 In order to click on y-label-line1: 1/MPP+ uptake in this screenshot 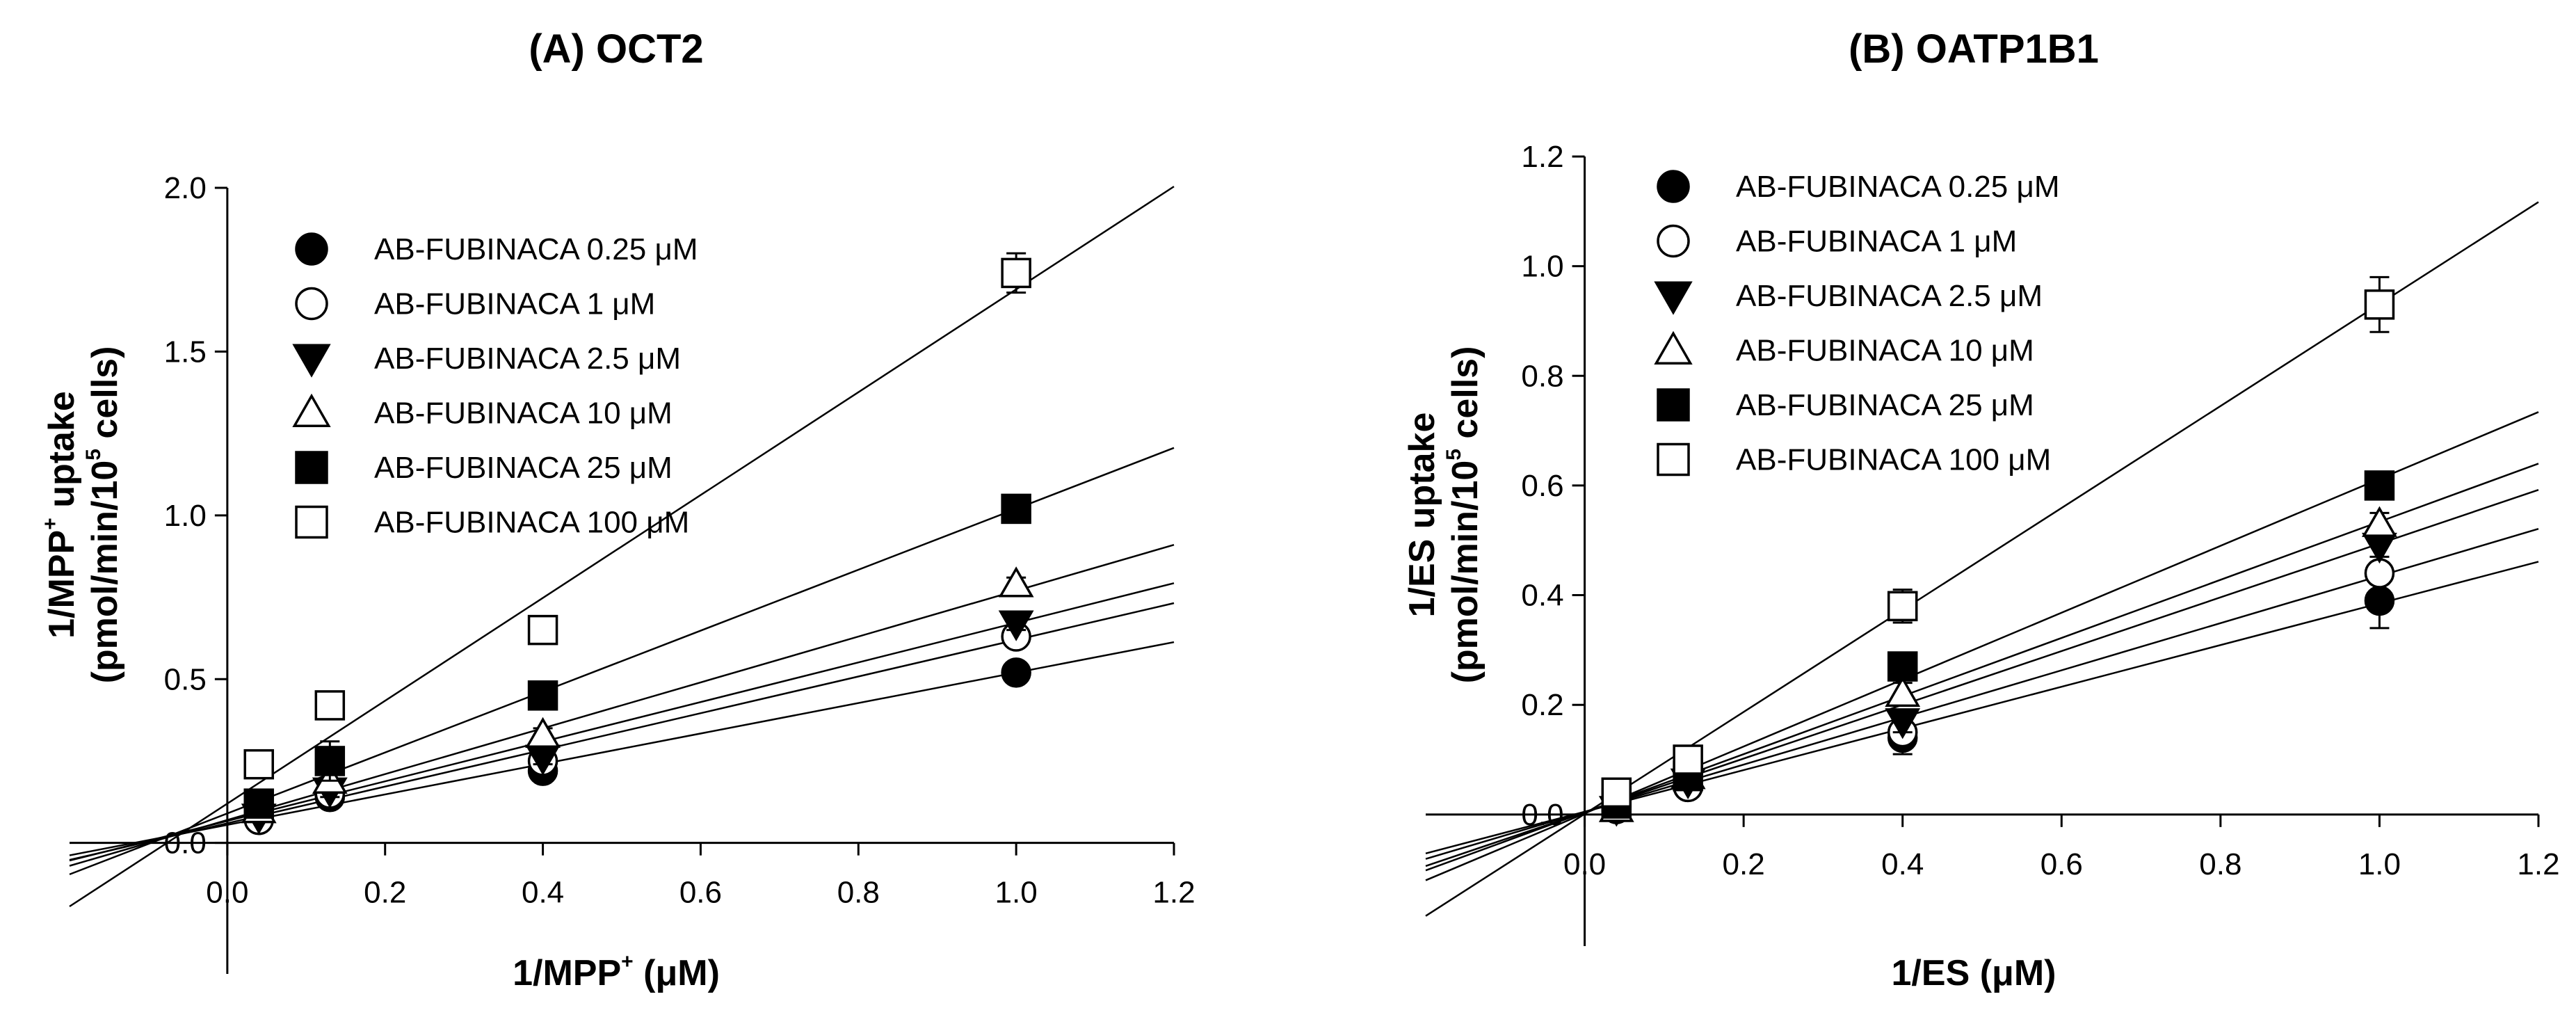, I will do `click(61, 515)`.